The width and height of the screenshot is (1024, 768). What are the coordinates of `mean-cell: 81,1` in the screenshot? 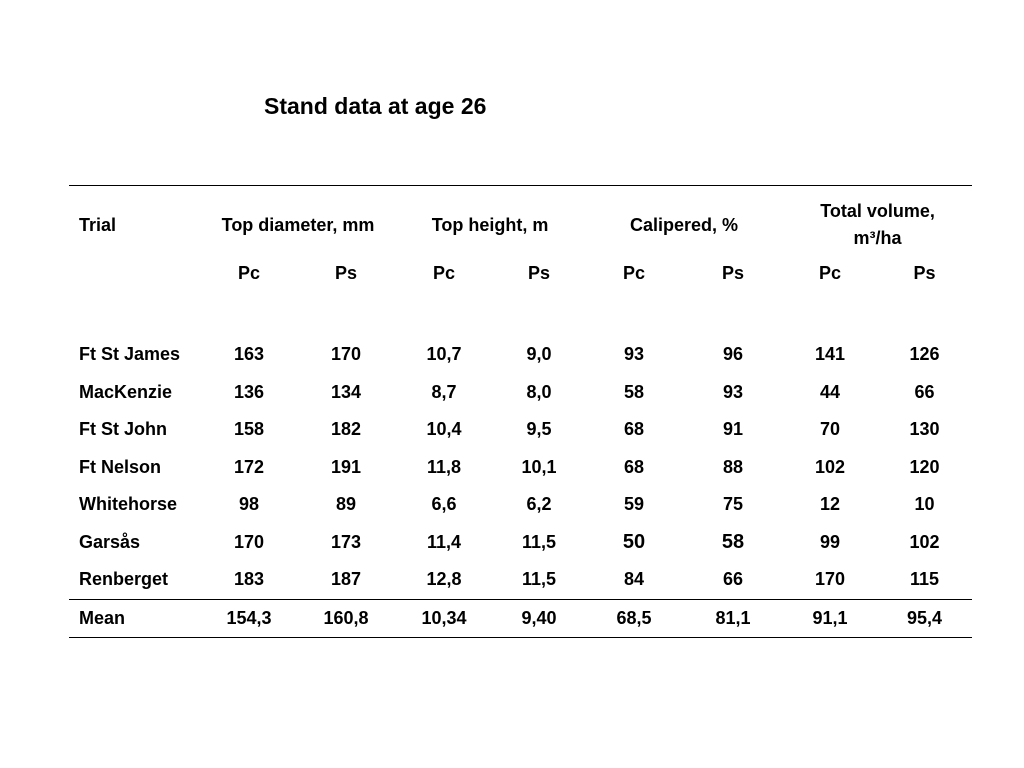 It's located at (733, 618).